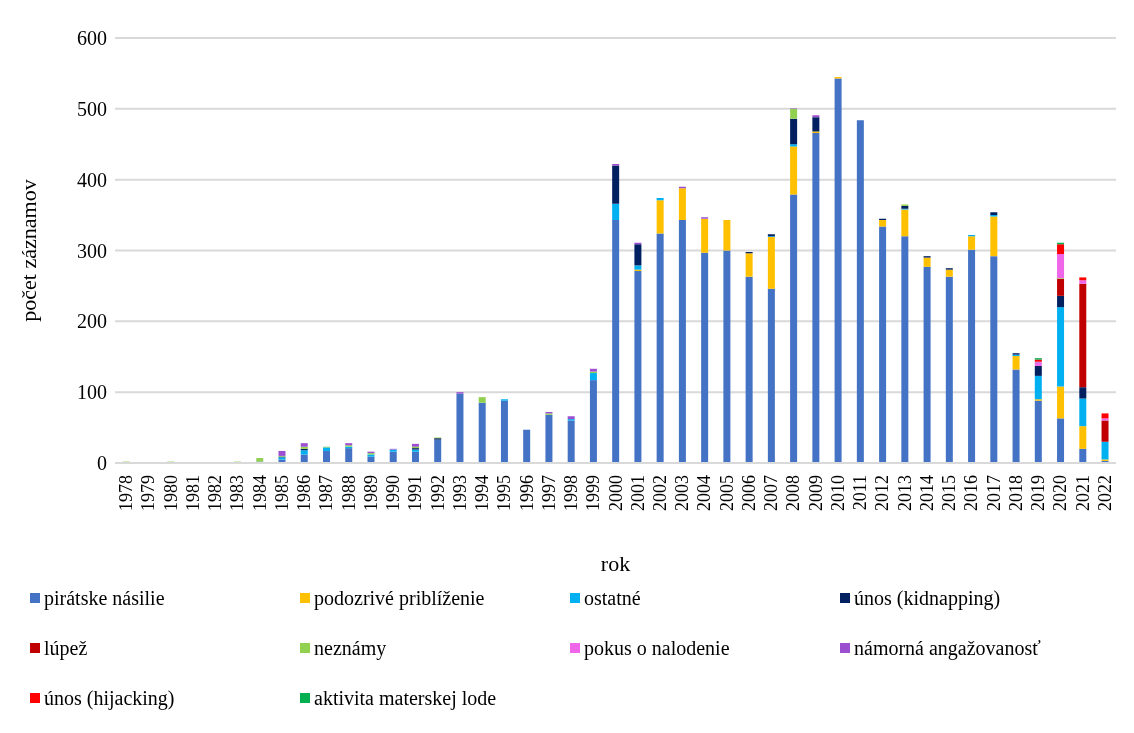  Describe the element at coordinates (415, 493) in the screenshot. I see `x-tick-label: 1991` at that location.